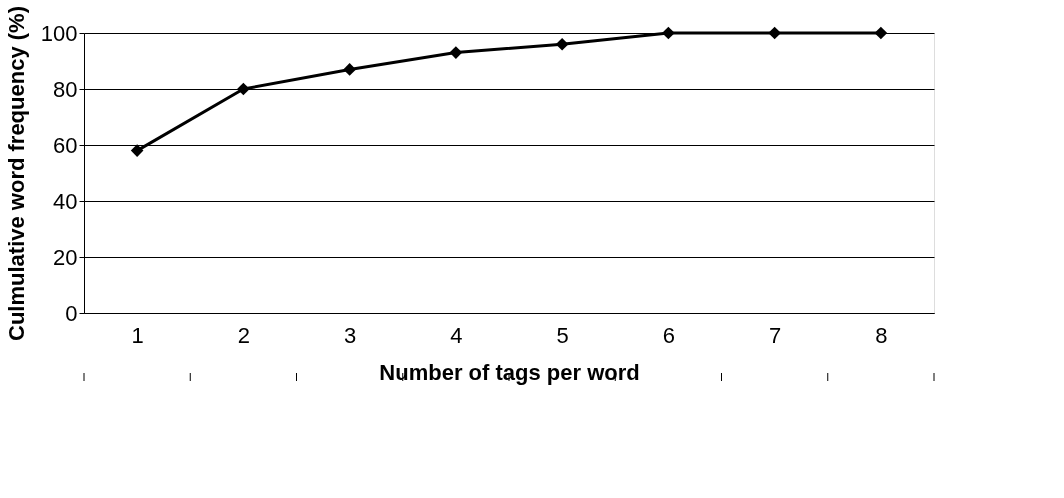 This screenshot has height=498, width=1064. I want to click on x-tick-label: 1, so click(137, 335).